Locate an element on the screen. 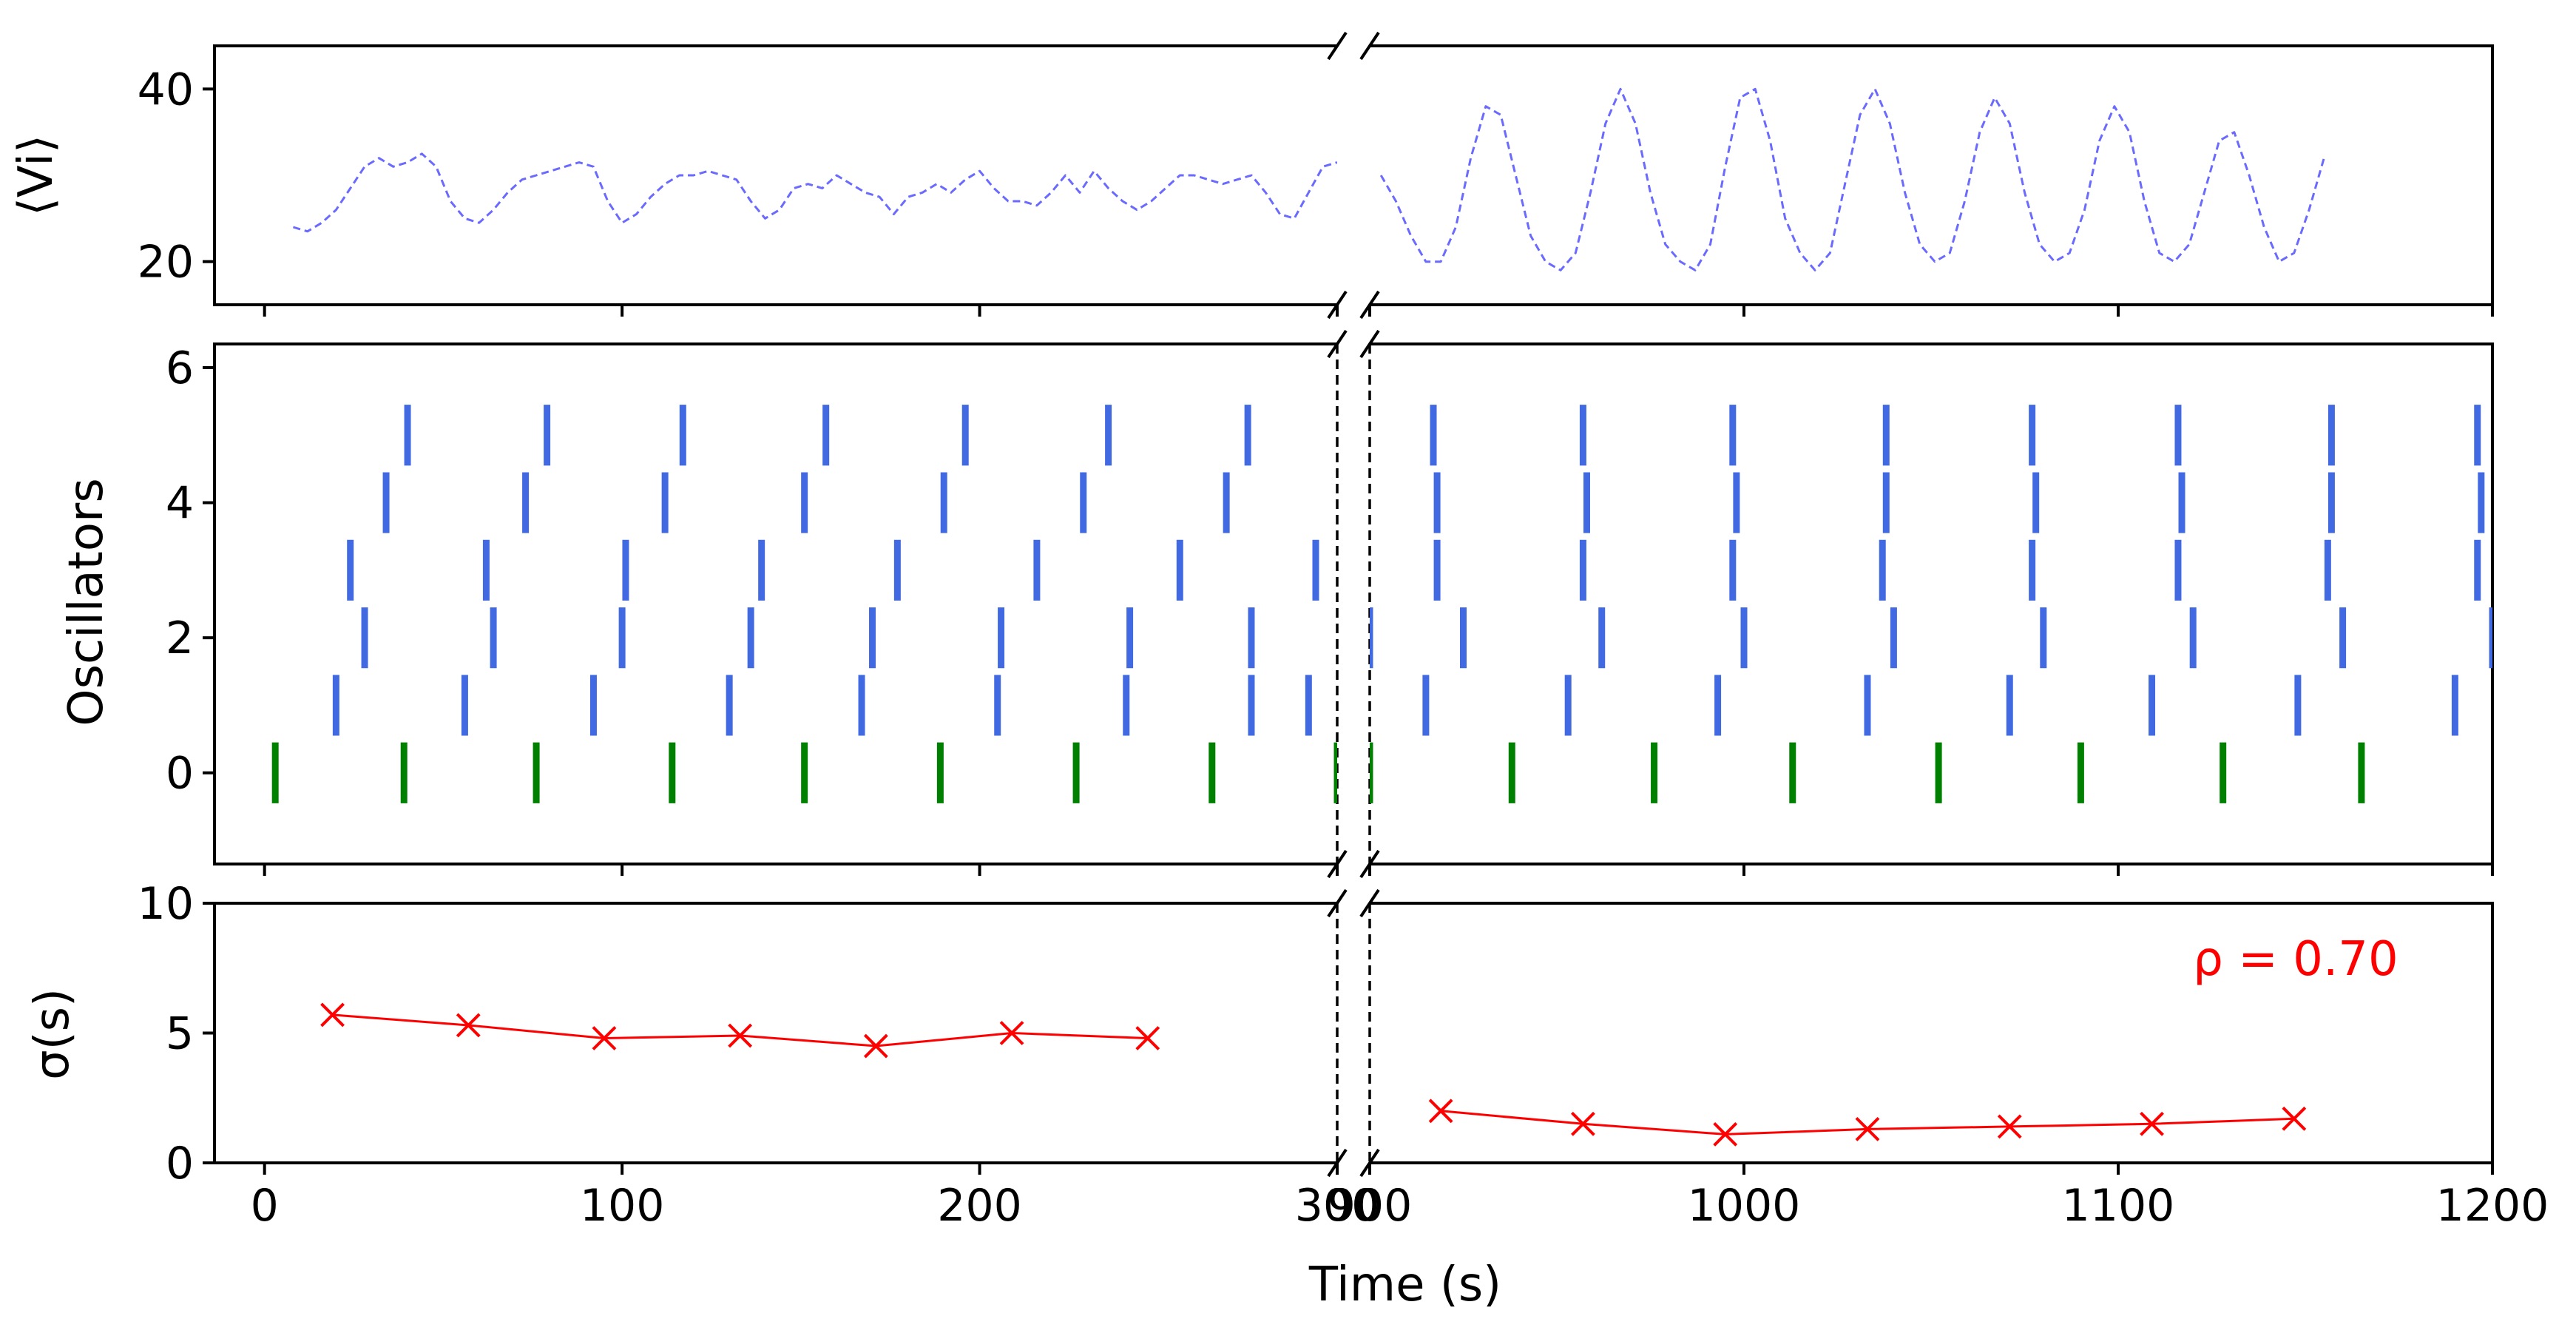 This screenshot has height=1333, width=2576. rho-annotation: ρ = 0.70 is located at coordinates (2295, 959).